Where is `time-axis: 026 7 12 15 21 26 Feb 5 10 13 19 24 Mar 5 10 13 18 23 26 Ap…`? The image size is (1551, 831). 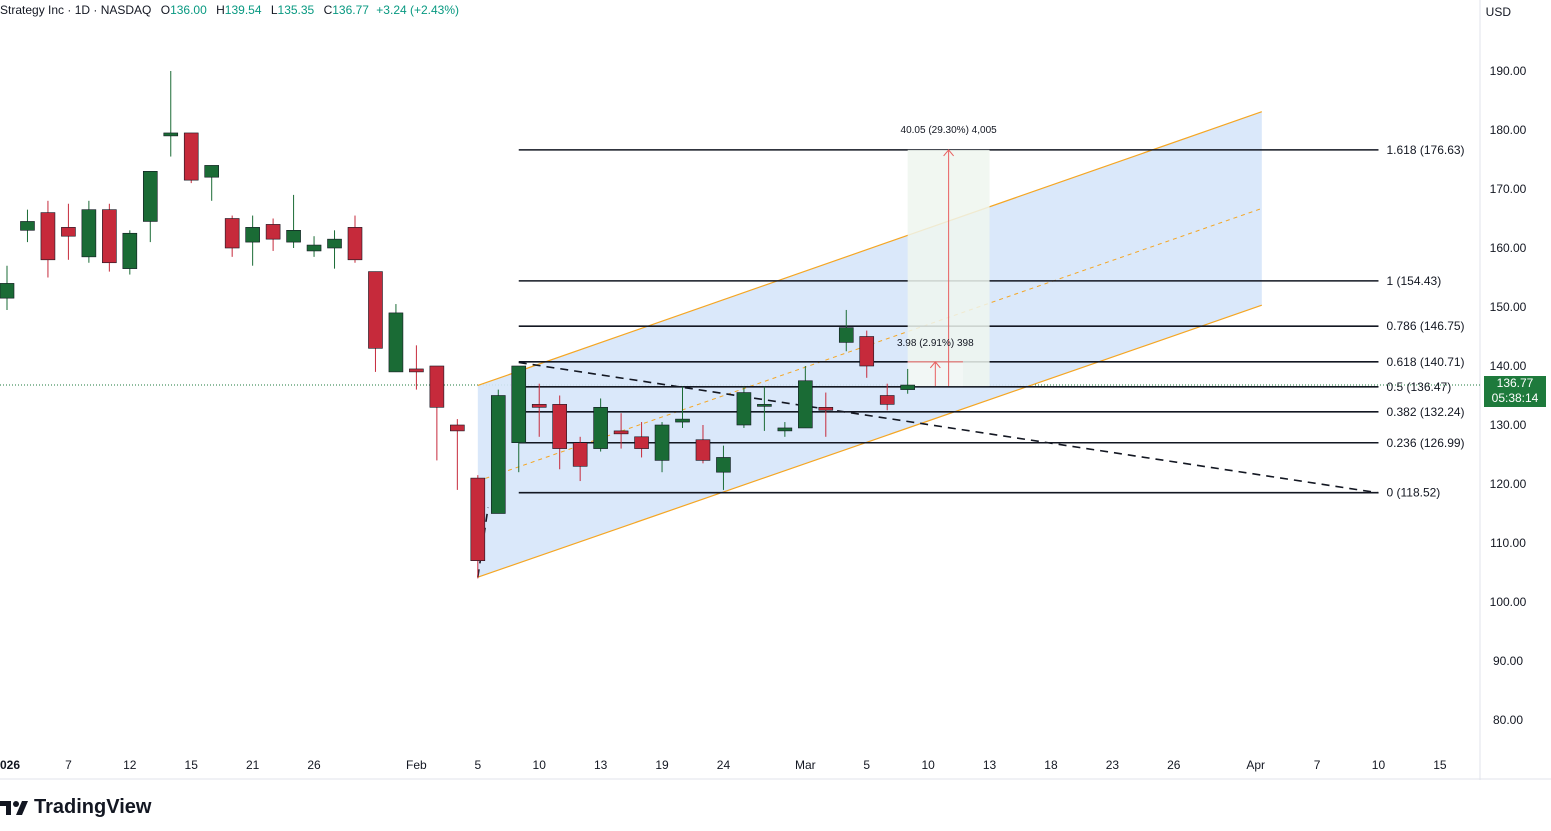 time-axis: 026 7 12 15 21 26 Feb 5 10 13 19 24 Mar 5 10 13 18 23 26 Ap… is located at coordinates (723, 765).